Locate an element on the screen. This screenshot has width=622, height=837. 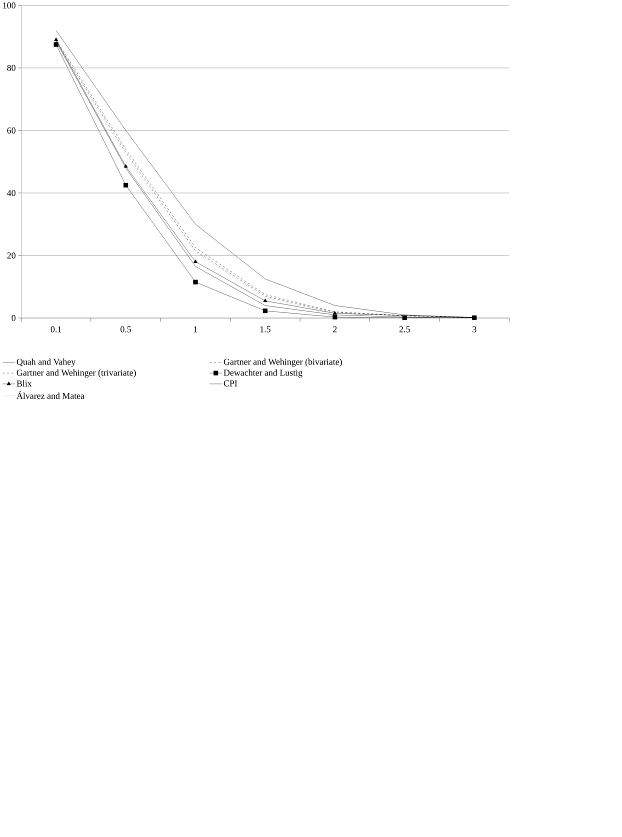
y-tick-label: 100 is located at coordinates (9, 5).